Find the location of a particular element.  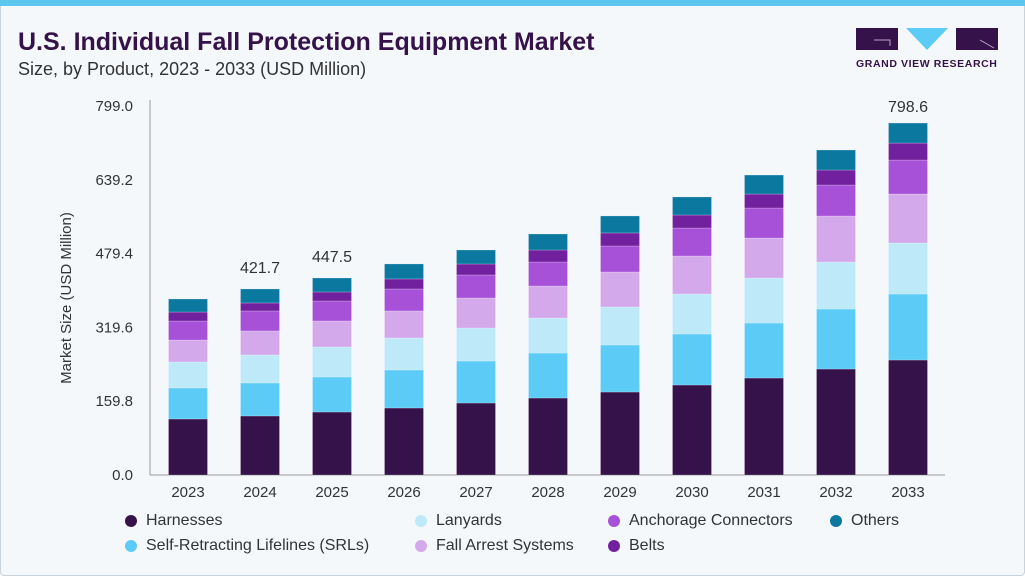

bar-segment-others-2031 is located at coordinates (764, 184).